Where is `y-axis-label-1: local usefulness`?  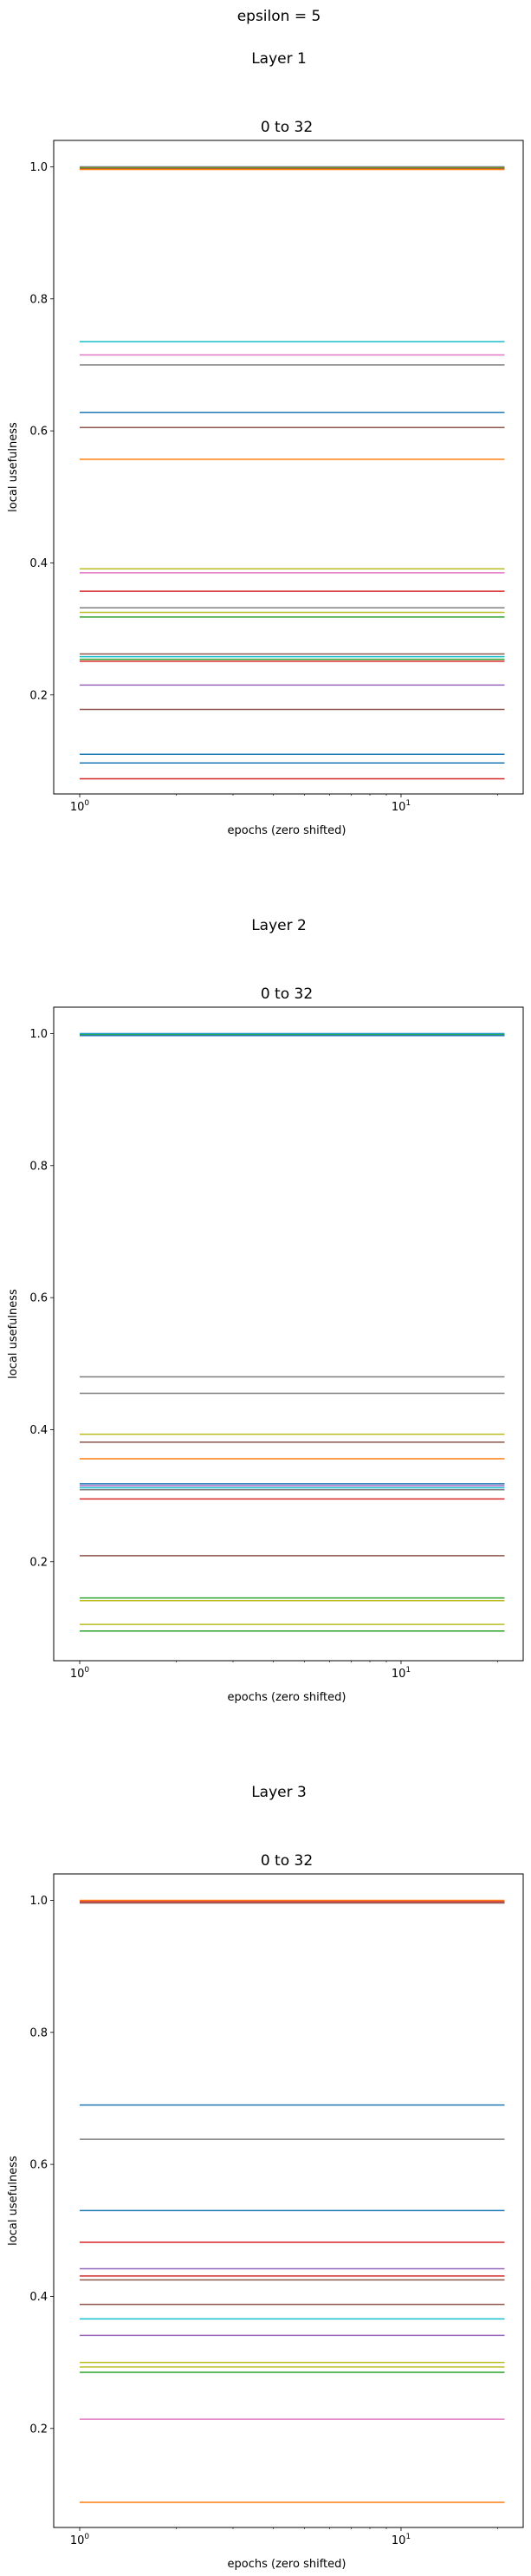 y-axis-label-1: local usefulness is located at coordinates (14, 467).